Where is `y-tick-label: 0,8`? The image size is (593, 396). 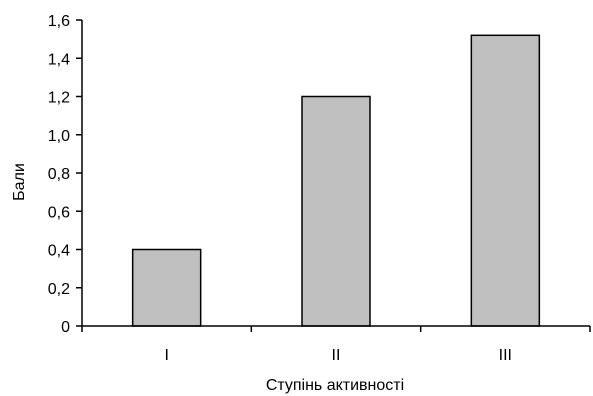
y-tick-label: 0,8 is located at coordinates (59, 174).